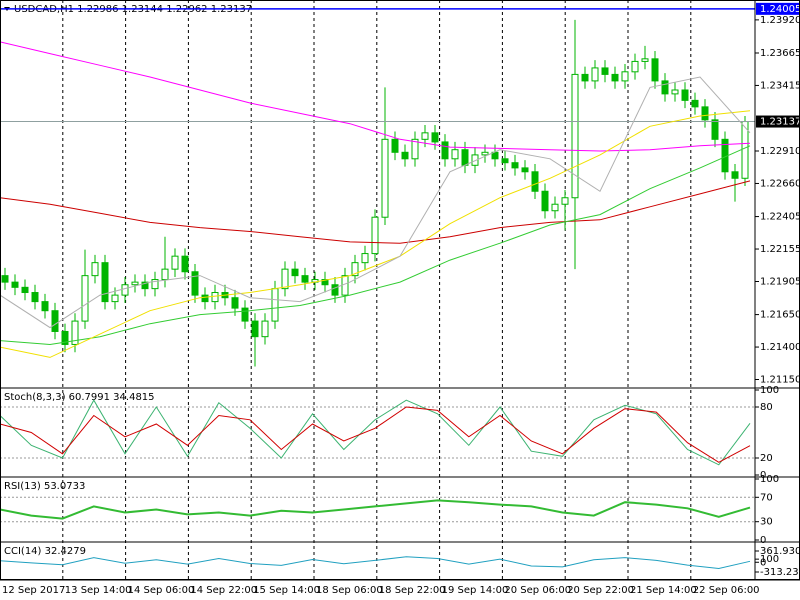 The width and height of the screenshot is (800, 600). What do you see at coordinates (537, 590) in the screenshot?
I see `x-tick-label: 20 Sep 06:00` at bounding box center [537, 590].